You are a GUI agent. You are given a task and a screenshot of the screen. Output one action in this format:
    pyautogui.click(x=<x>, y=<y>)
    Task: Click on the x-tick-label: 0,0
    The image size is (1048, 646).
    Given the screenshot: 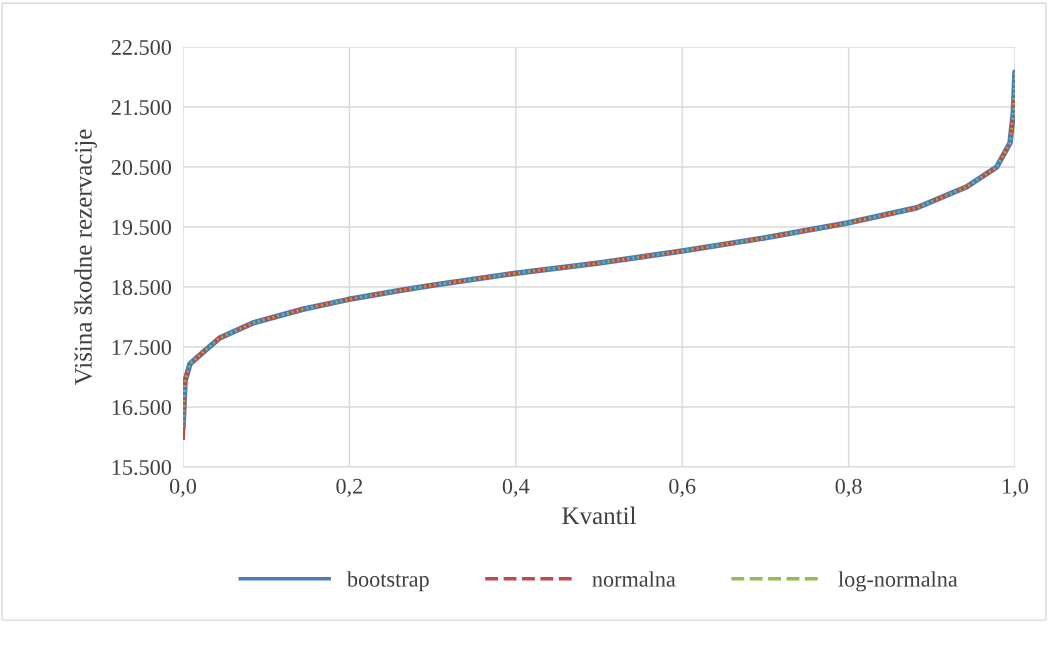 What is the action you would take?
    pyautogui.click(x=183, y=487)
    